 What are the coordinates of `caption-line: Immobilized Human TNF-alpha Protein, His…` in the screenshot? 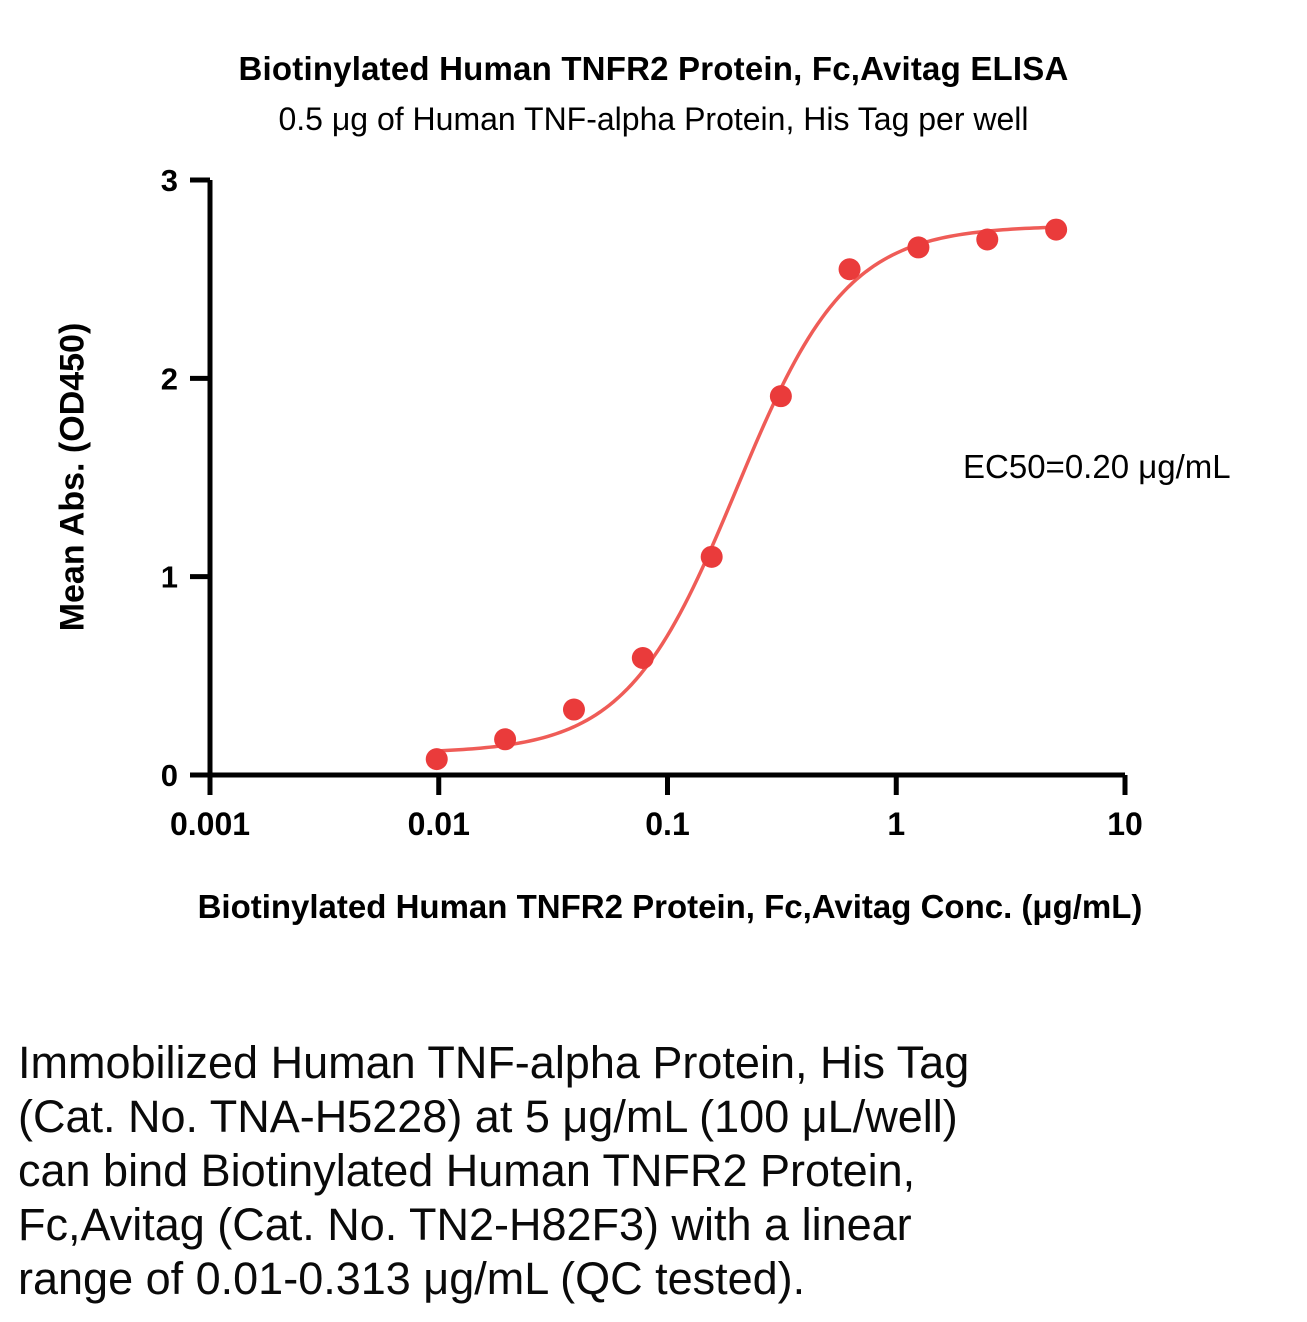 It's located at (494, 1062).